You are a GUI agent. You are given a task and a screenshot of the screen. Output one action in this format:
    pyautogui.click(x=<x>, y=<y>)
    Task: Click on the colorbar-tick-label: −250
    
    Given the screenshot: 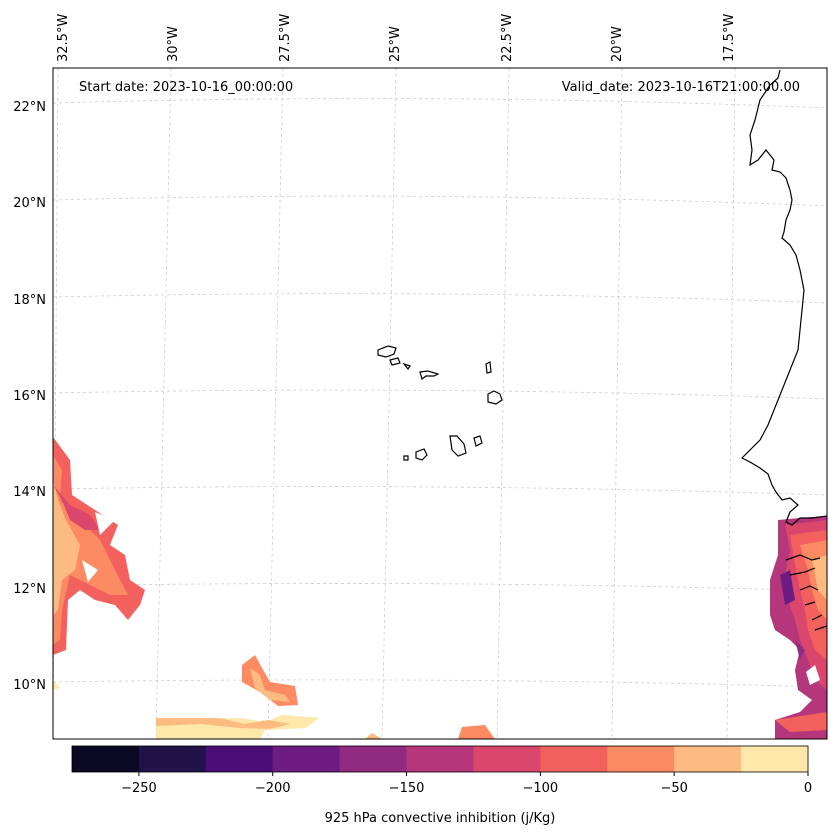 What is the action you would take?
    pyautogui.click(x=139, y=788)
    